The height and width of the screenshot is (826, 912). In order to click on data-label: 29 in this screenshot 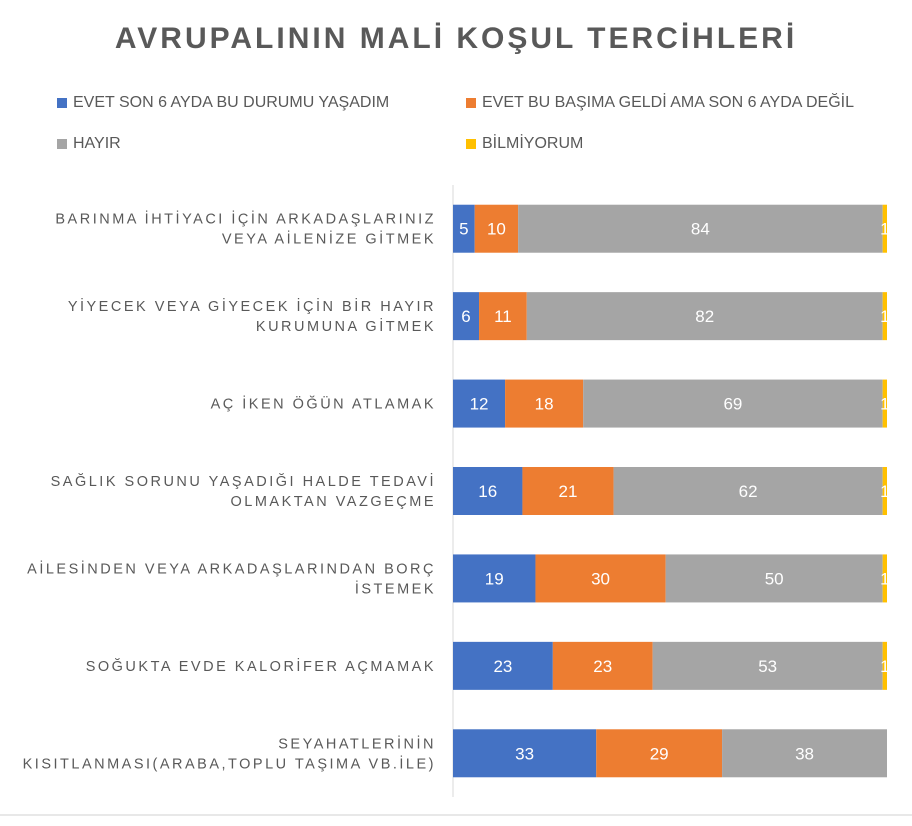, I will do `click(659, 753)`.